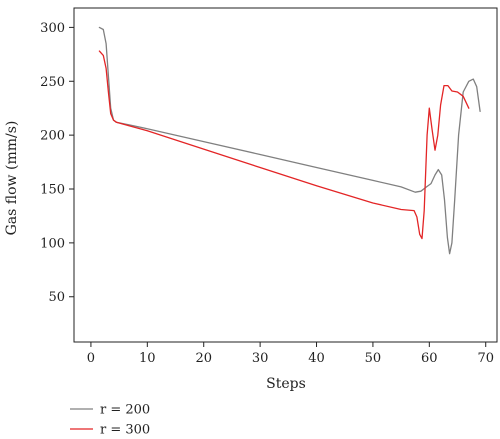 The height and width of the screenshot is (439, 500). I want to click on x-axis-title: Steps, so click(286, 384).